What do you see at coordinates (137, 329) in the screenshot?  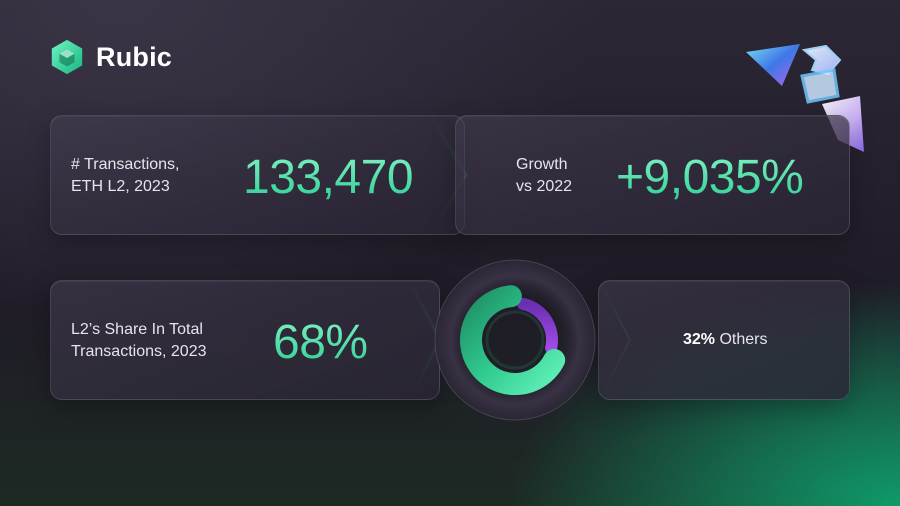 I see `l2-share-label-line1: L2’s Share In Total` at bounding box center [137, 329].